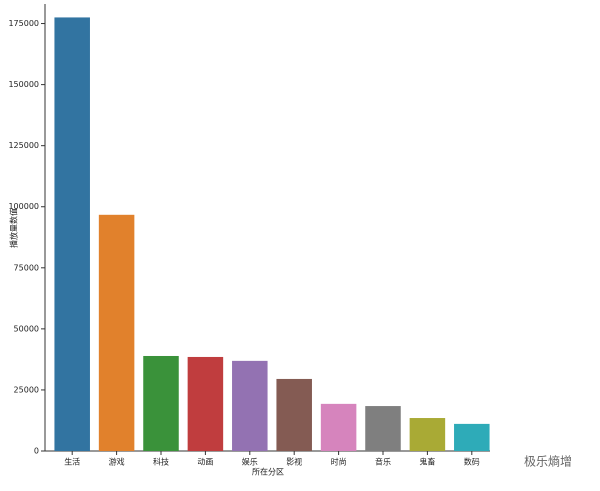 This screenshot has height=491, width=600. What do you see at coordinates (26, 267) in the screenshot?
I see `y-tick-label: 75000` at bounding box center [26, 267].